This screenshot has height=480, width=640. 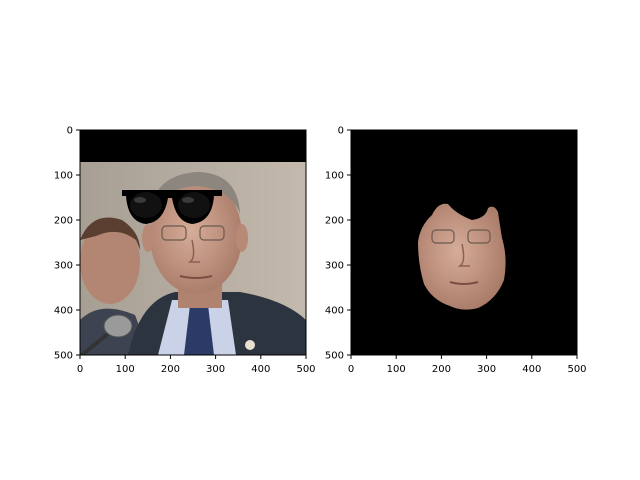 I want to click on left-x-tick-label: 100, so click(x=125, y=369).